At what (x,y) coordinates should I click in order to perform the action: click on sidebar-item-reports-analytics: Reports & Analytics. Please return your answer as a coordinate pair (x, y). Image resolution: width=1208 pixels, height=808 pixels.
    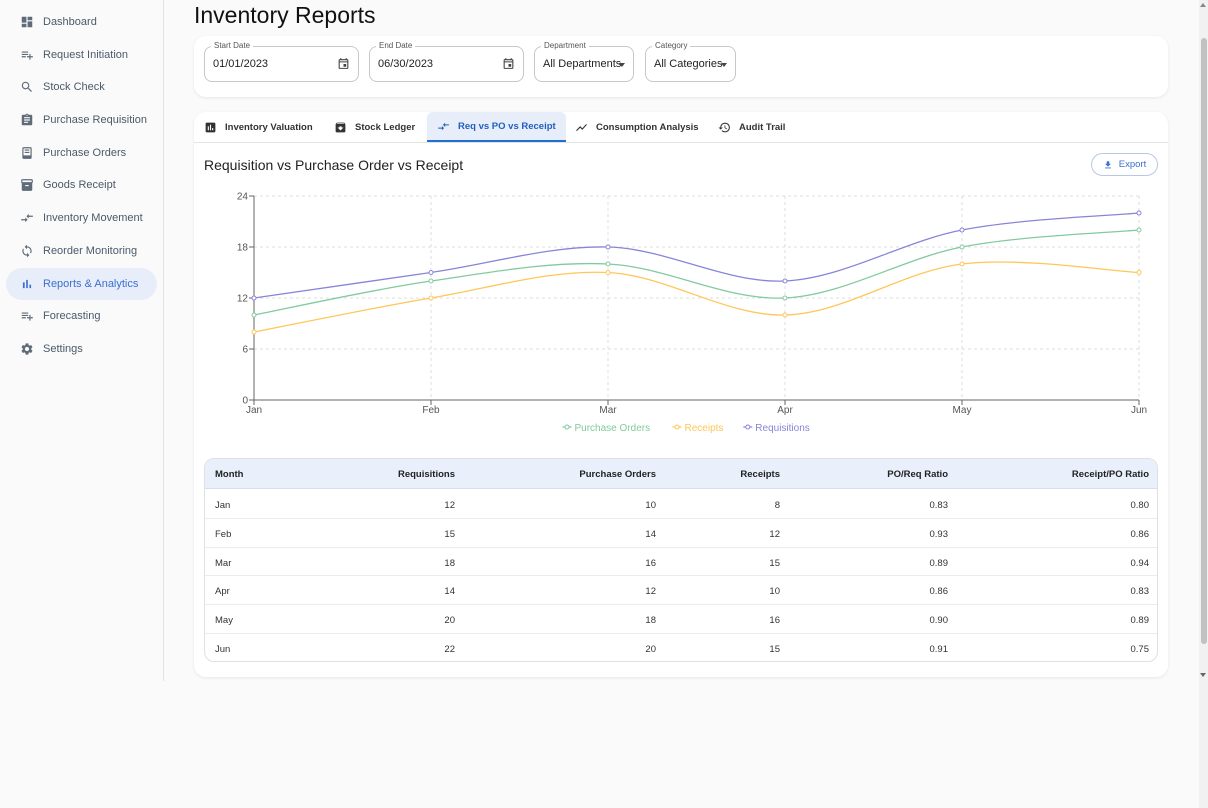
    Looking at the image, I should click on (81, 283).